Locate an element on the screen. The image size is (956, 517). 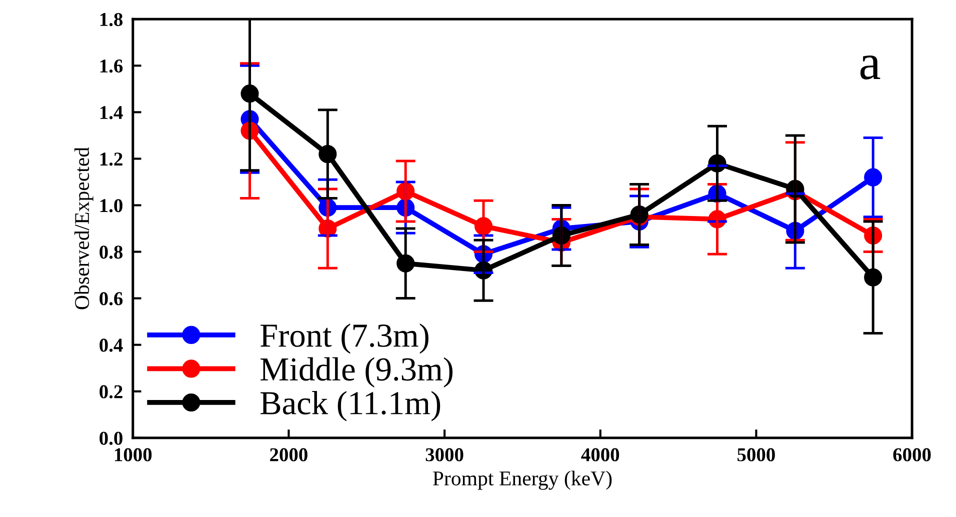
x-tick-label: 3000 is located at coordinates (445, 455).